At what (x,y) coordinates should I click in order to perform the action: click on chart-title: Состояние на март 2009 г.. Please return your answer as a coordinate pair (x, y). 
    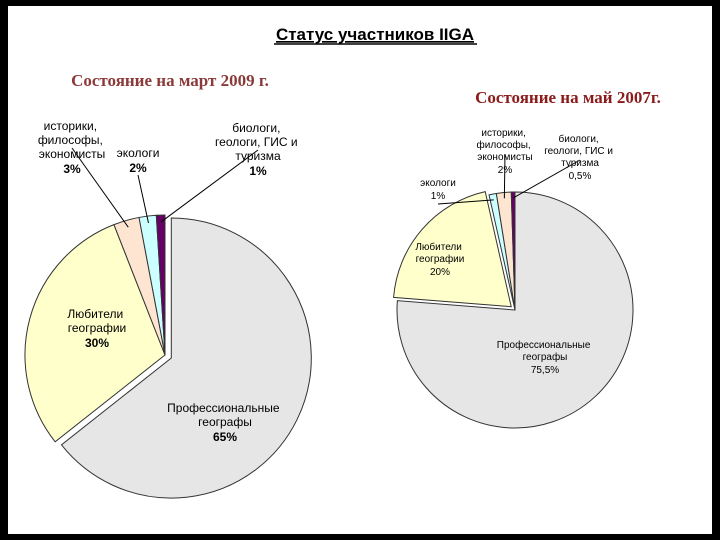
    Looking at the image, I should click on (170, 80).